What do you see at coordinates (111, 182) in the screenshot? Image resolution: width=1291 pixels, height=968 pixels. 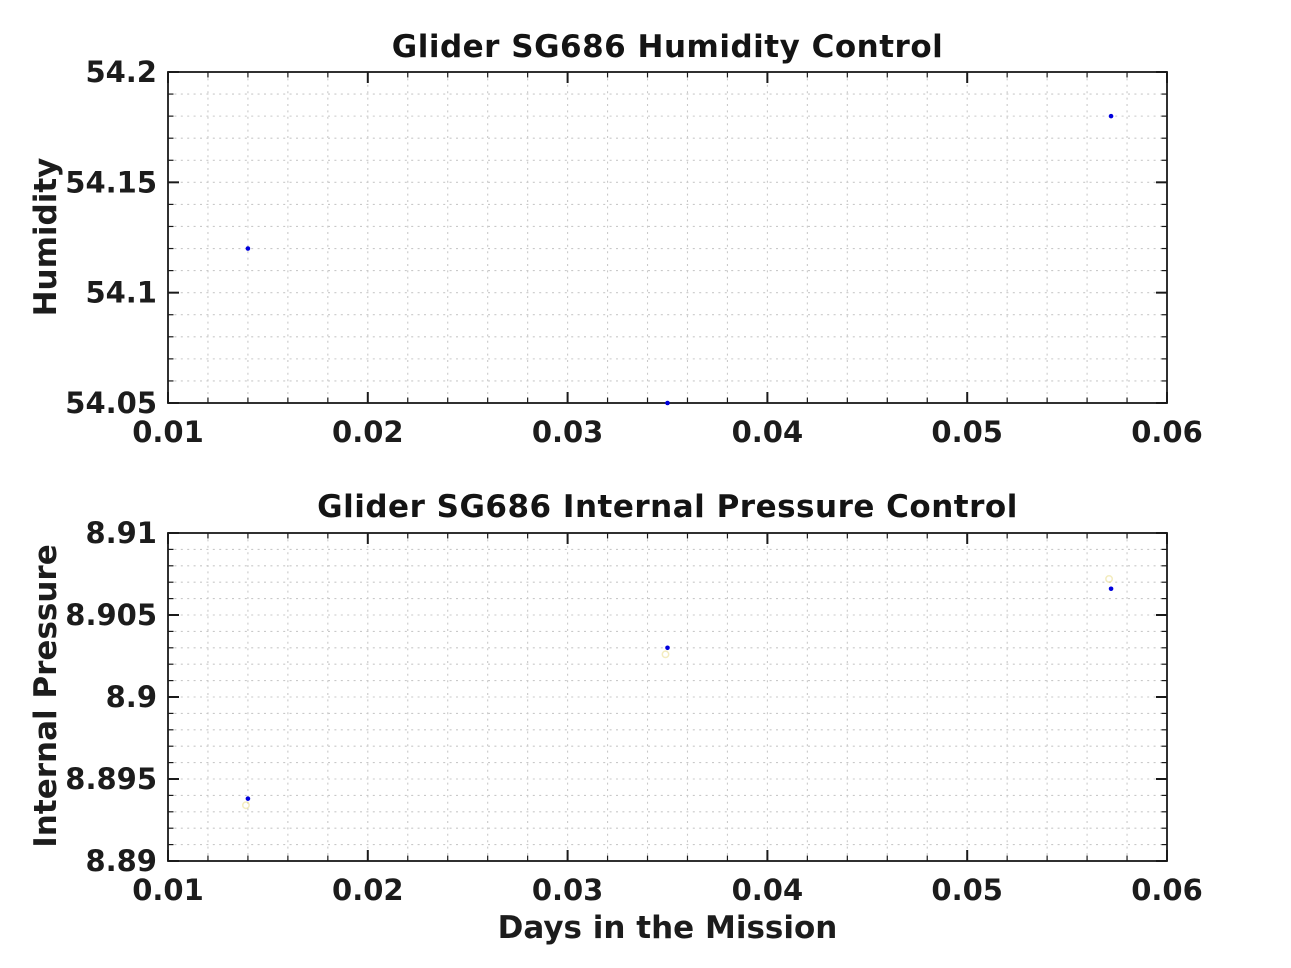 I see `y-tick-label: 54.15` at bounding box center [111, 182].